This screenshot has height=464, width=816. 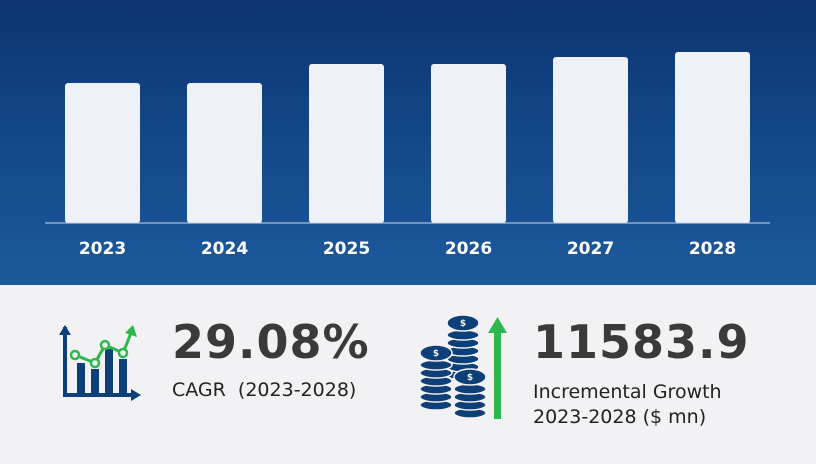 What do you see at coordinates (264, 390) in the screenshot?
I see `cagr-label: CAGR (2023-2028)` at bounding box center [264, 390].